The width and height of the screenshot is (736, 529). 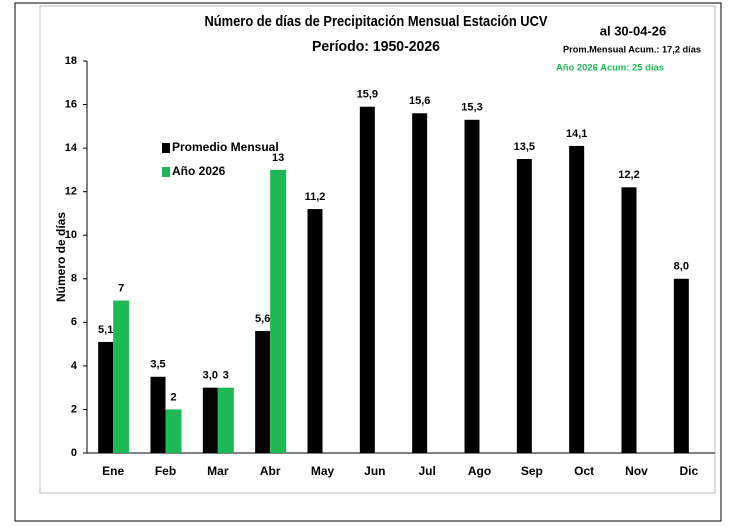 What do you see at coordinates (681, 267) in the screenshot?
I see `data-label: 8,0` at bounding box center [681, 267].